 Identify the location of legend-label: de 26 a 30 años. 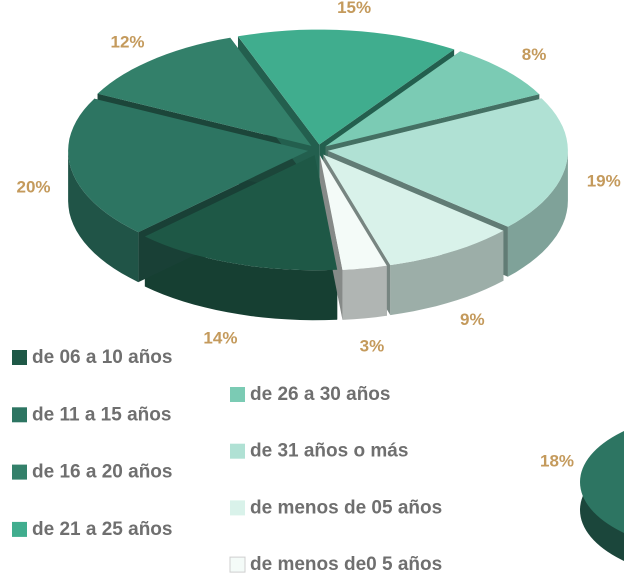
(320, 394).